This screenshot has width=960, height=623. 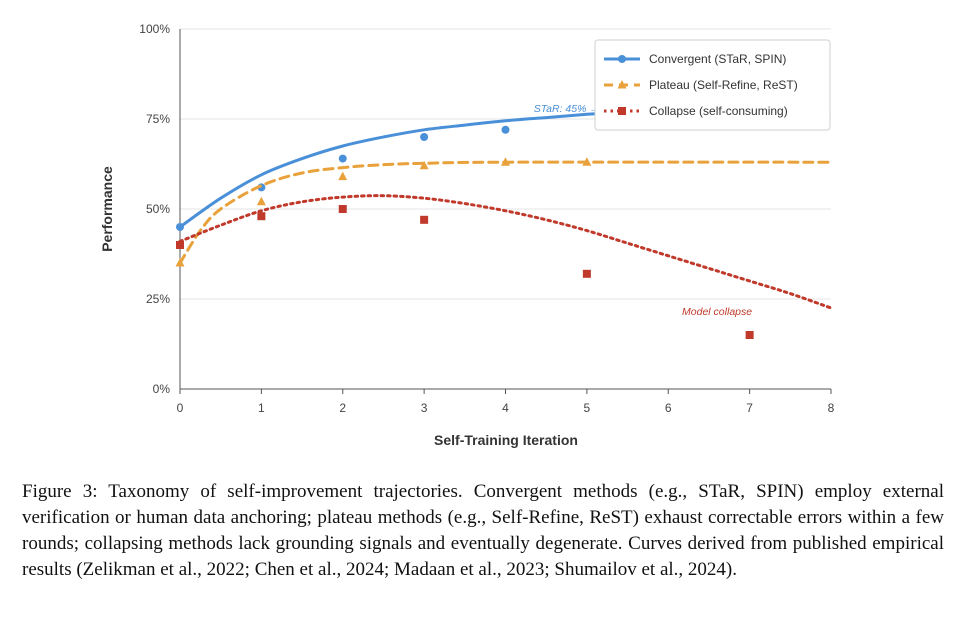 I want to click on plateau-curve, so click(x=505, y=212).